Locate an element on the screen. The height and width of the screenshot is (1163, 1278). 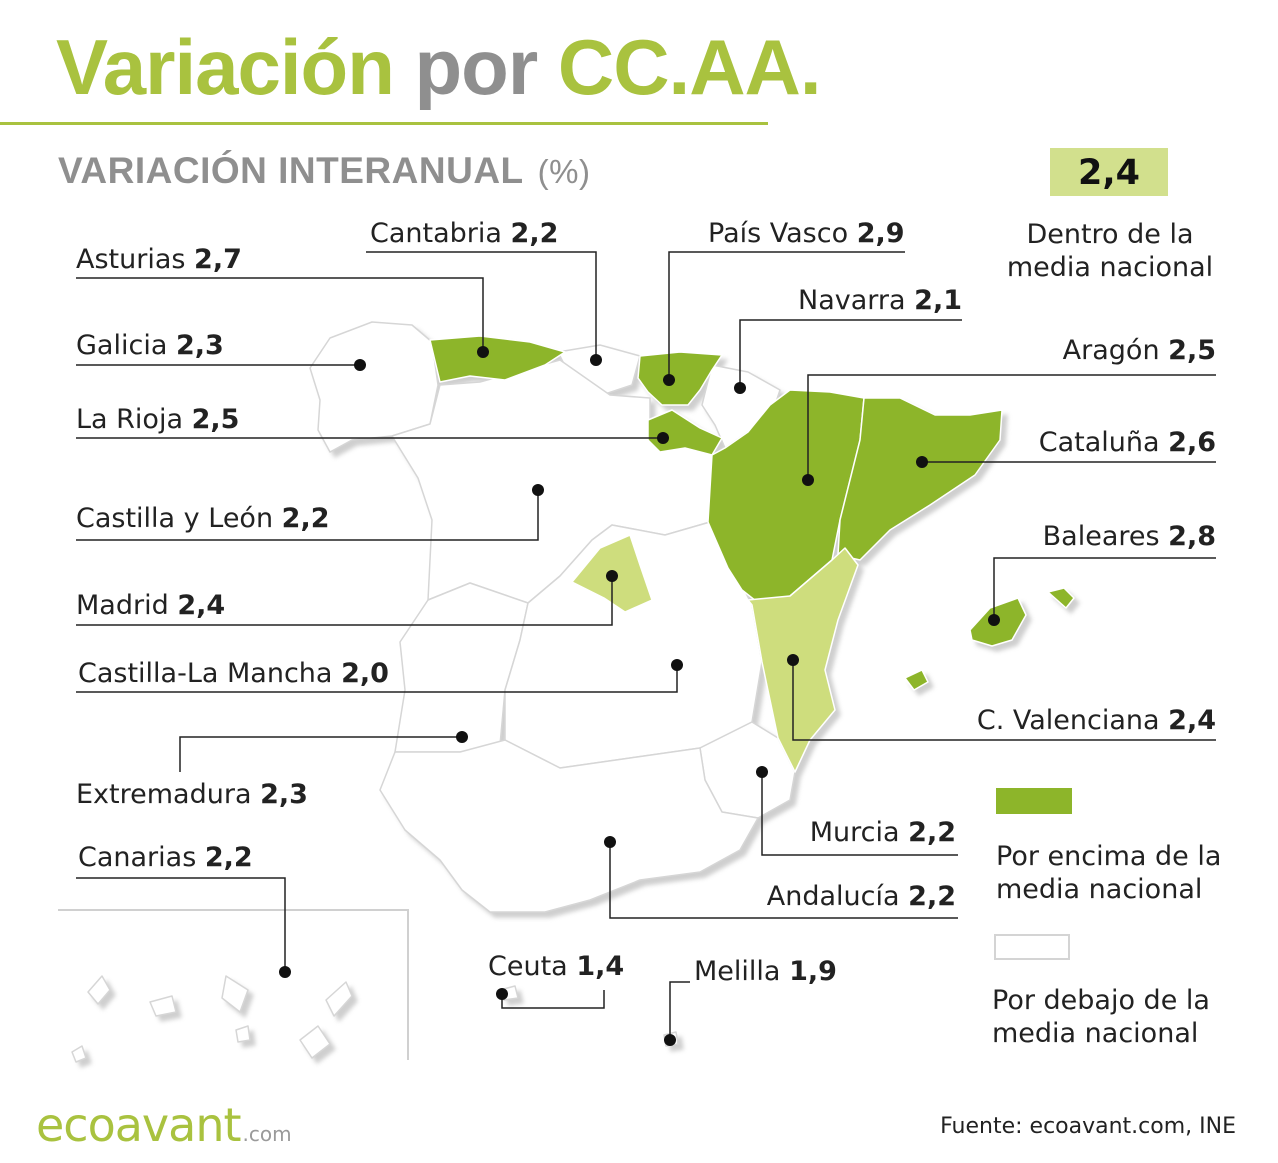
national-average-label: Dentro de la media nacional is located at coordinates (1110, 251).